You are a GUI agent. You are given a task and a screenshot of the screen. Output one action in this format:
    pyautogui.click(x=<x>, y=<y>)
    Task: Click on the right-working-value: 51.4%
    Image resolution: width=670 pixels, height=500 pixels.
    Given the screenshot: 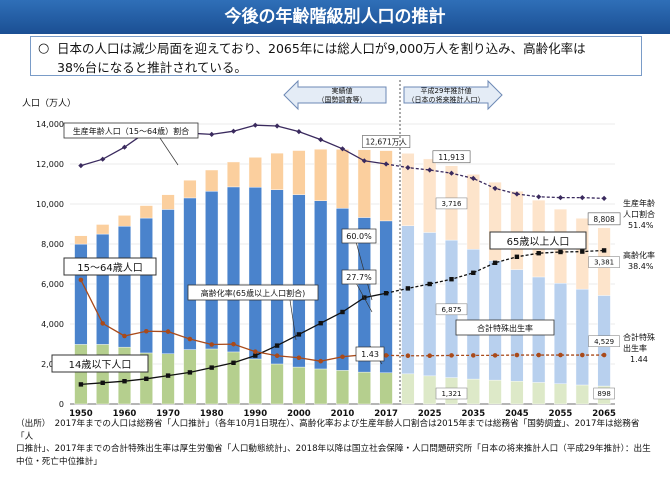 What is the action you would take?
    pyautogui.click(x=641, y=225)
    